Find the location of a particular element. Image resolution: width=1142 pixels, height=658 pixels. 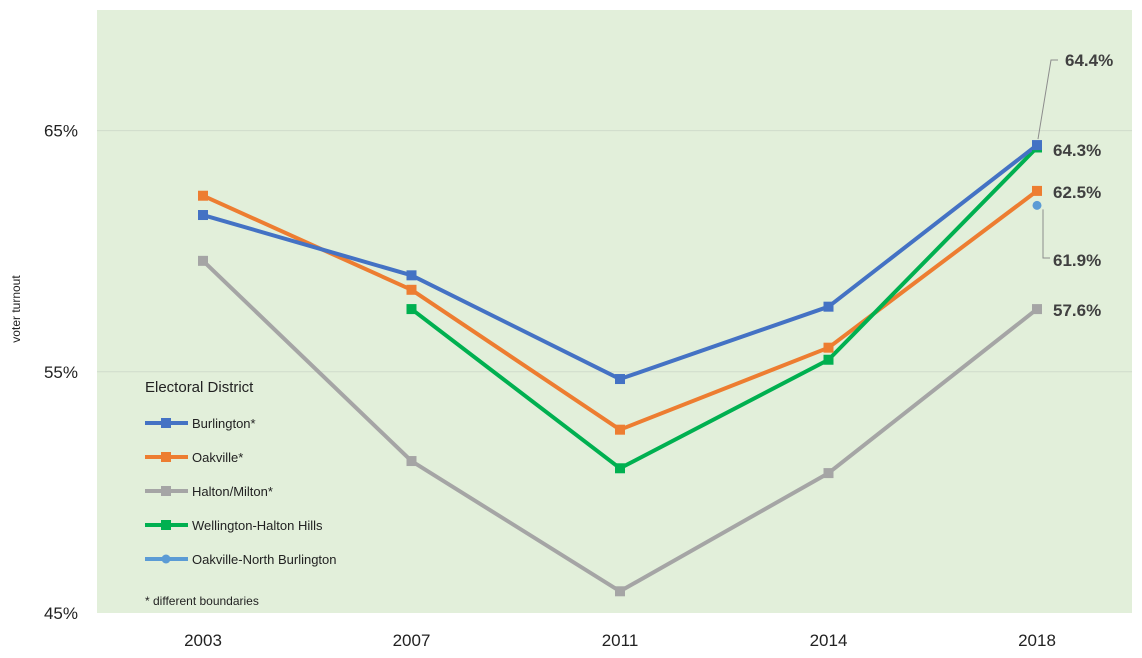

legend-label: Oakville-North Burlington is located at coordinates (264, 559).